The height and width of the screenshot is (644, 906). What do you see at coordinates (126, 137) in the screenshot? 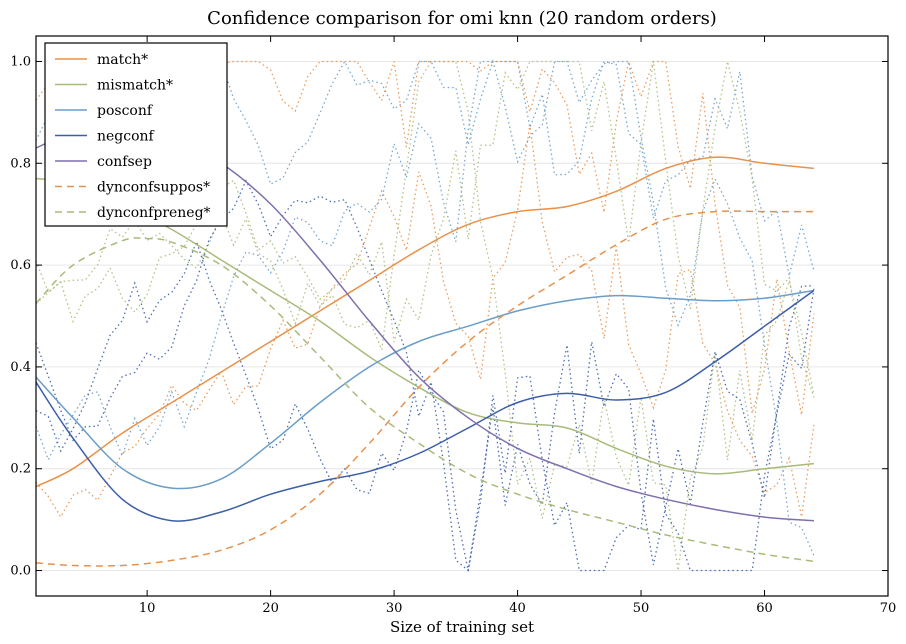
I see `legend-label: negconf` at bounding box center [126, 137].